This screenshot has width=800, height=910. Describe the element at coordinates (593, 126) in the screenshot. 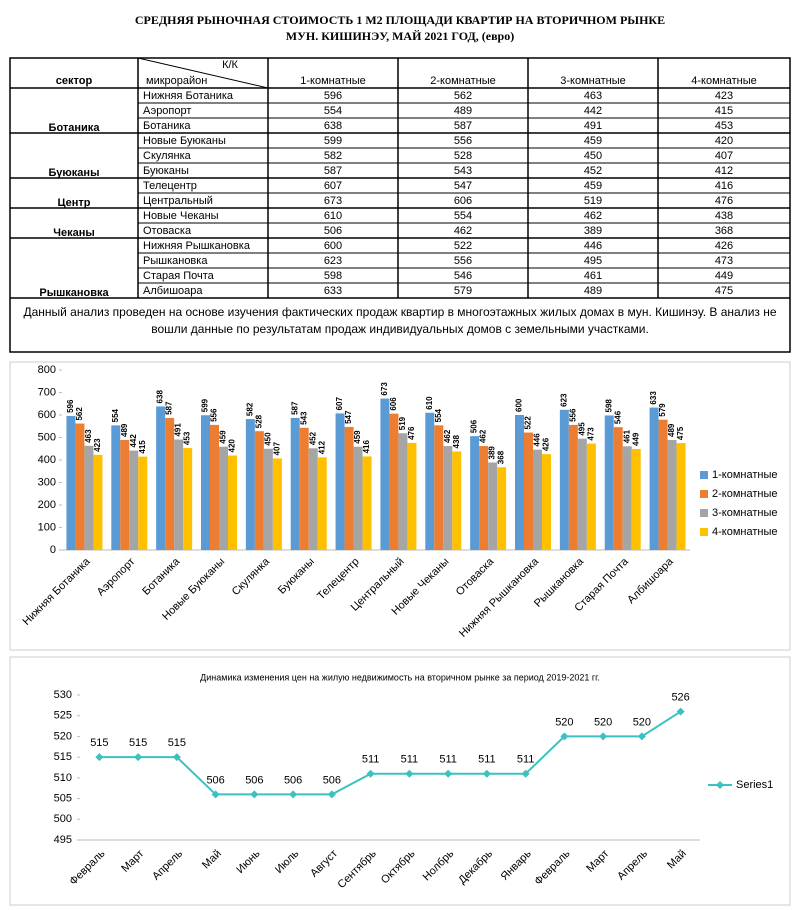

I see `value-cell: 491` at that location.